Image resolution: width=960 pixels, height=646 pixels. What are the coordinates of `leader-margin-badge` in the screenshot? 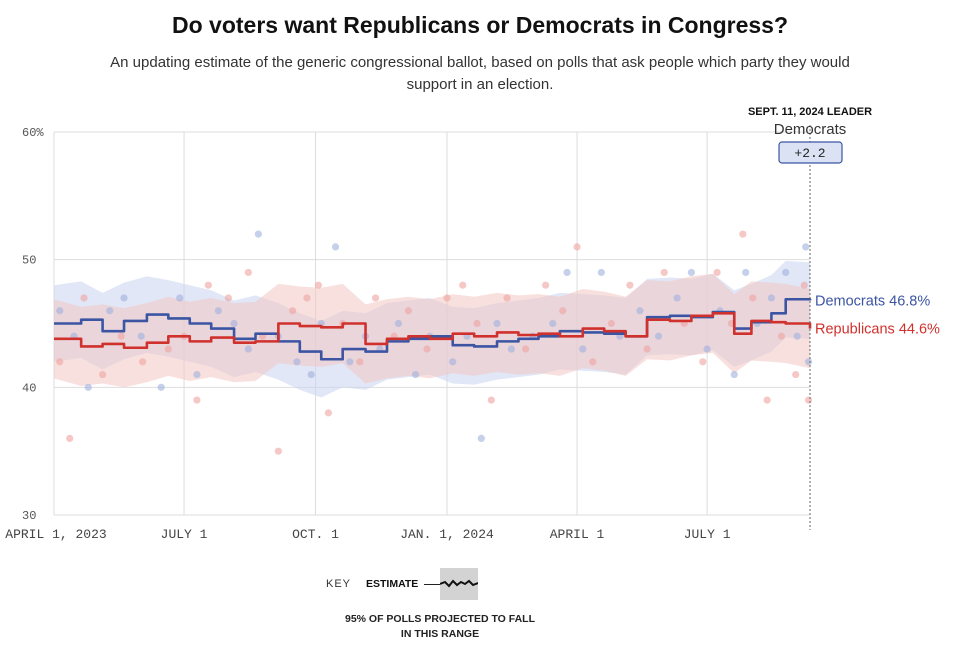 It's located at (810, 152).